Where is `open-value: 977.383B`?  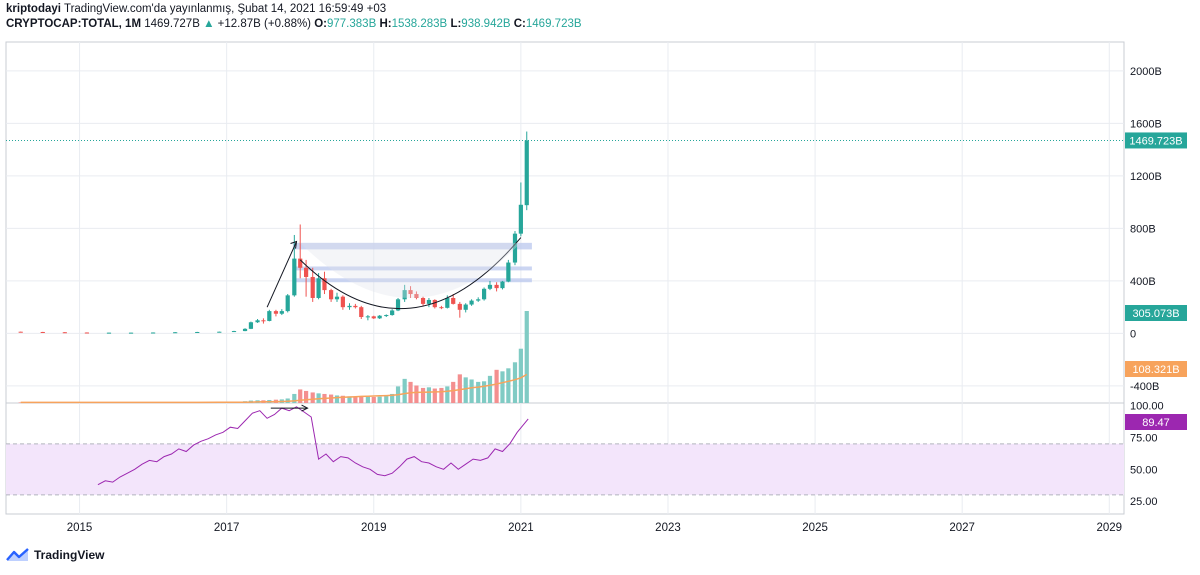 open-value: 977.383B is located at coordinates (352, 24).